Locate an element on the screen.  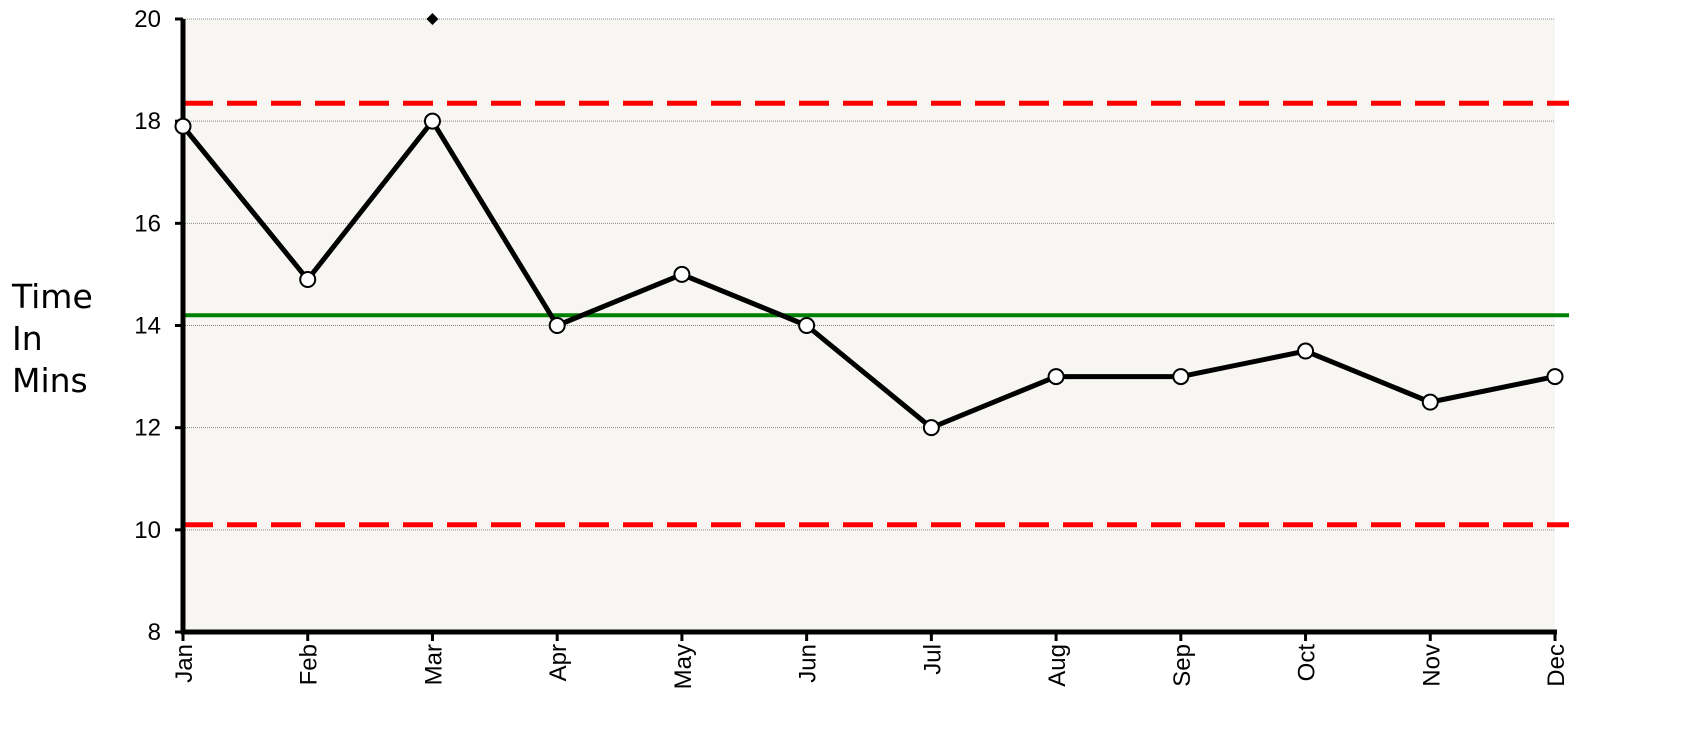
x-tick-label: Apr is located at coordinates (558, 662).